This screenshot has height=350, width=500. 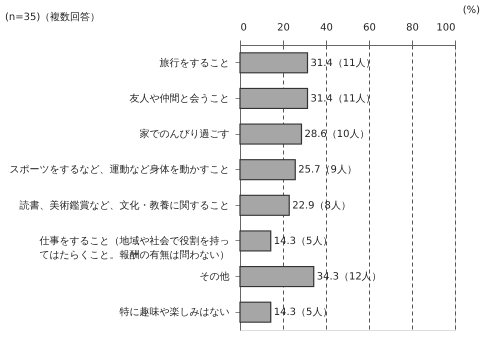 What do you see at coordinates (195, 62) in the screenshot?
I see `y-tick-label: 旅行をすること` at bounding box center [195, 62].